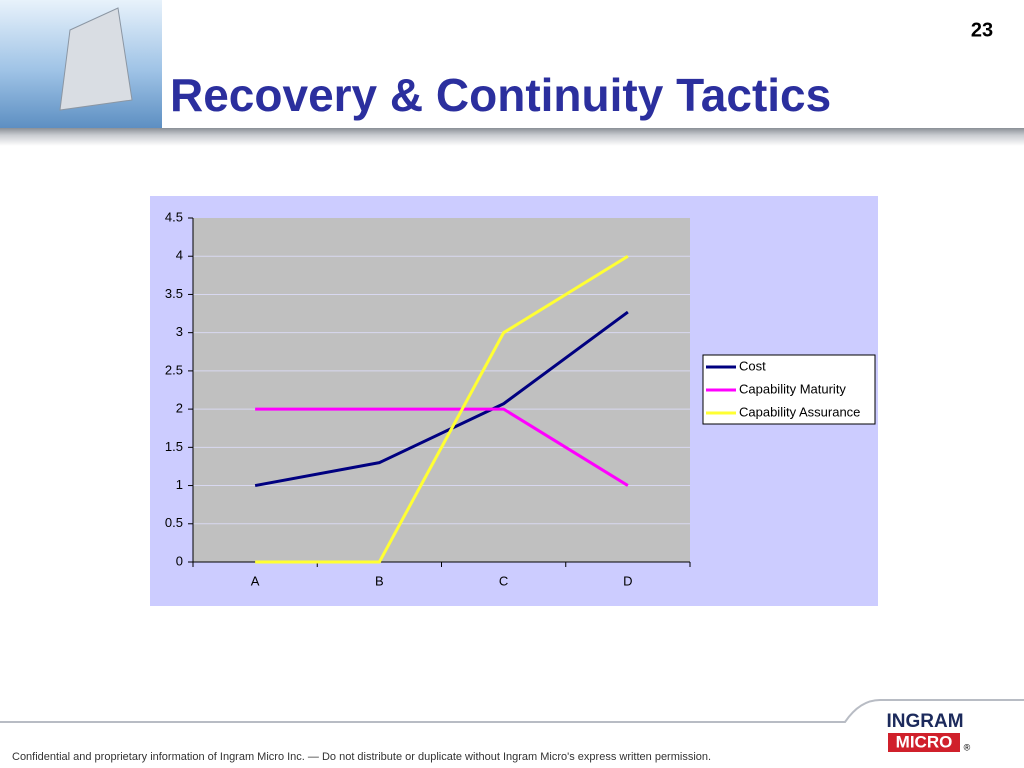 The width and height of the screenshot is (1024, 768). Describe the element at coordinates (179, 331) in the screenshot. I see `y-tick-label: 3` at that location.